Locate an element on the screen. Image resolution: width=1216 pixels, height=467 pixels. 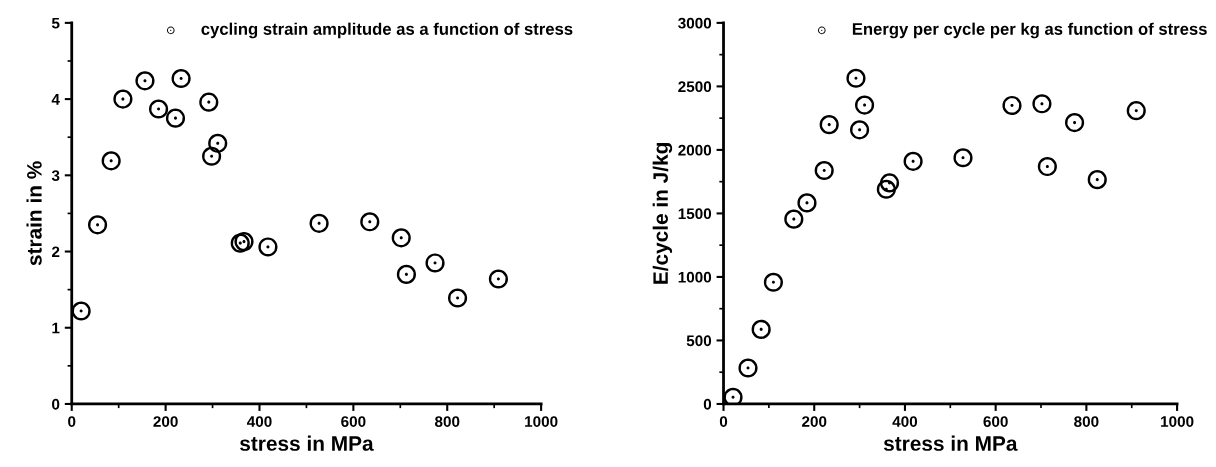
y-tick-label: 1000 is located at coordinates (695, 277).